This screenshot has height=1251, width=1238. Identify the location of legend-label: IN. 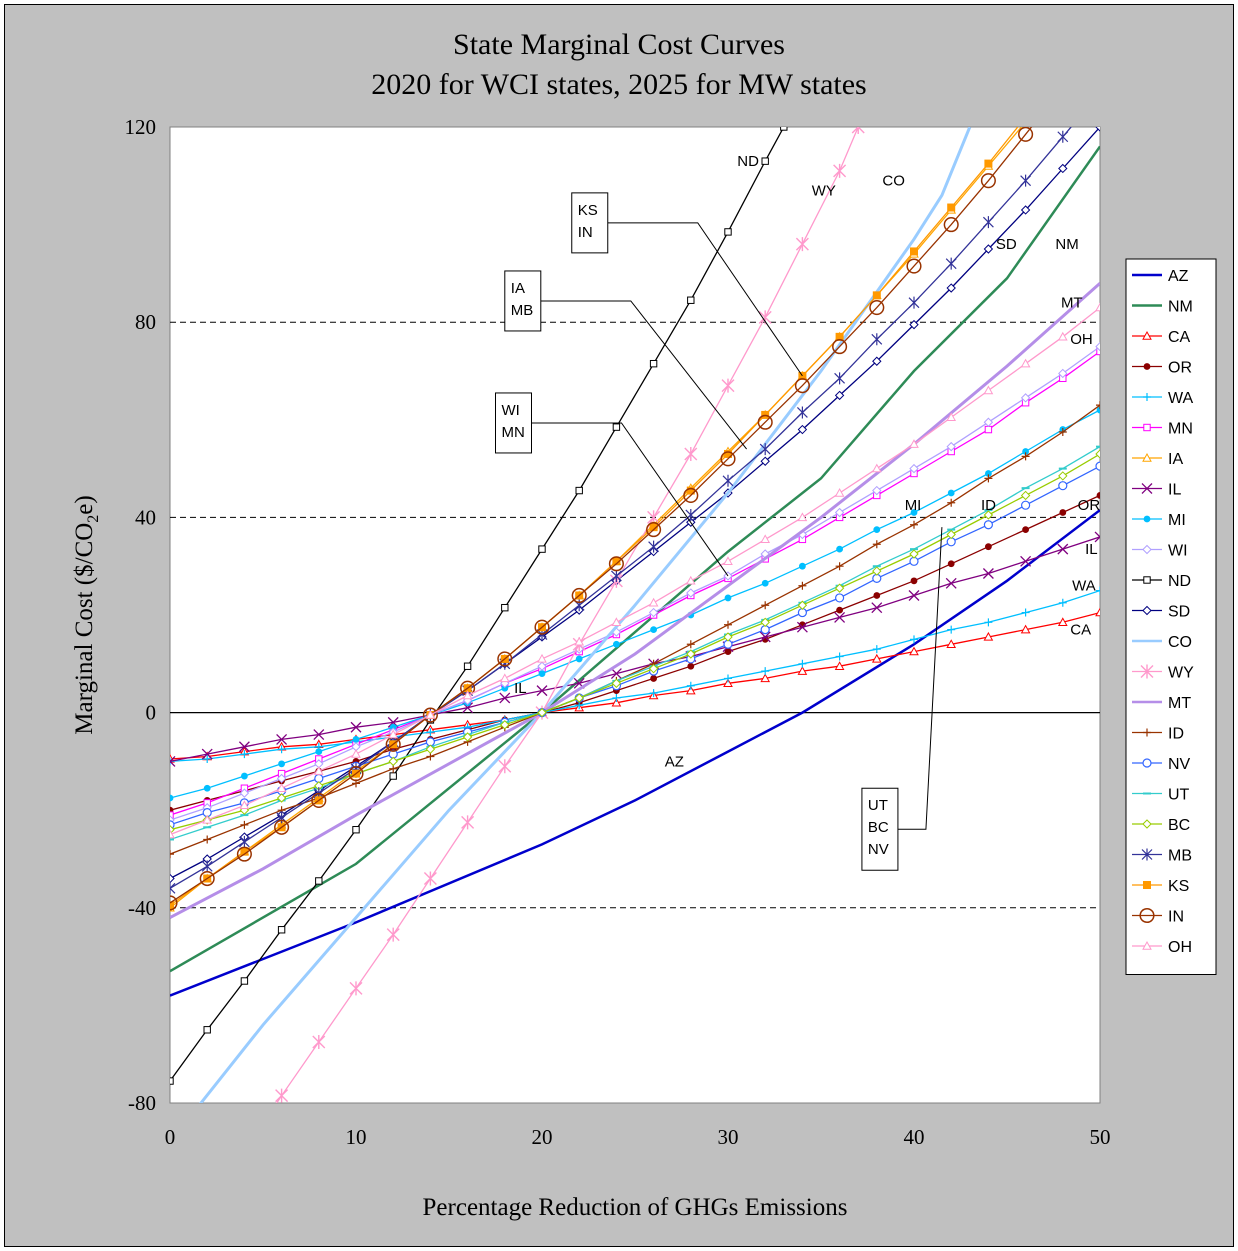
(1176, 917).